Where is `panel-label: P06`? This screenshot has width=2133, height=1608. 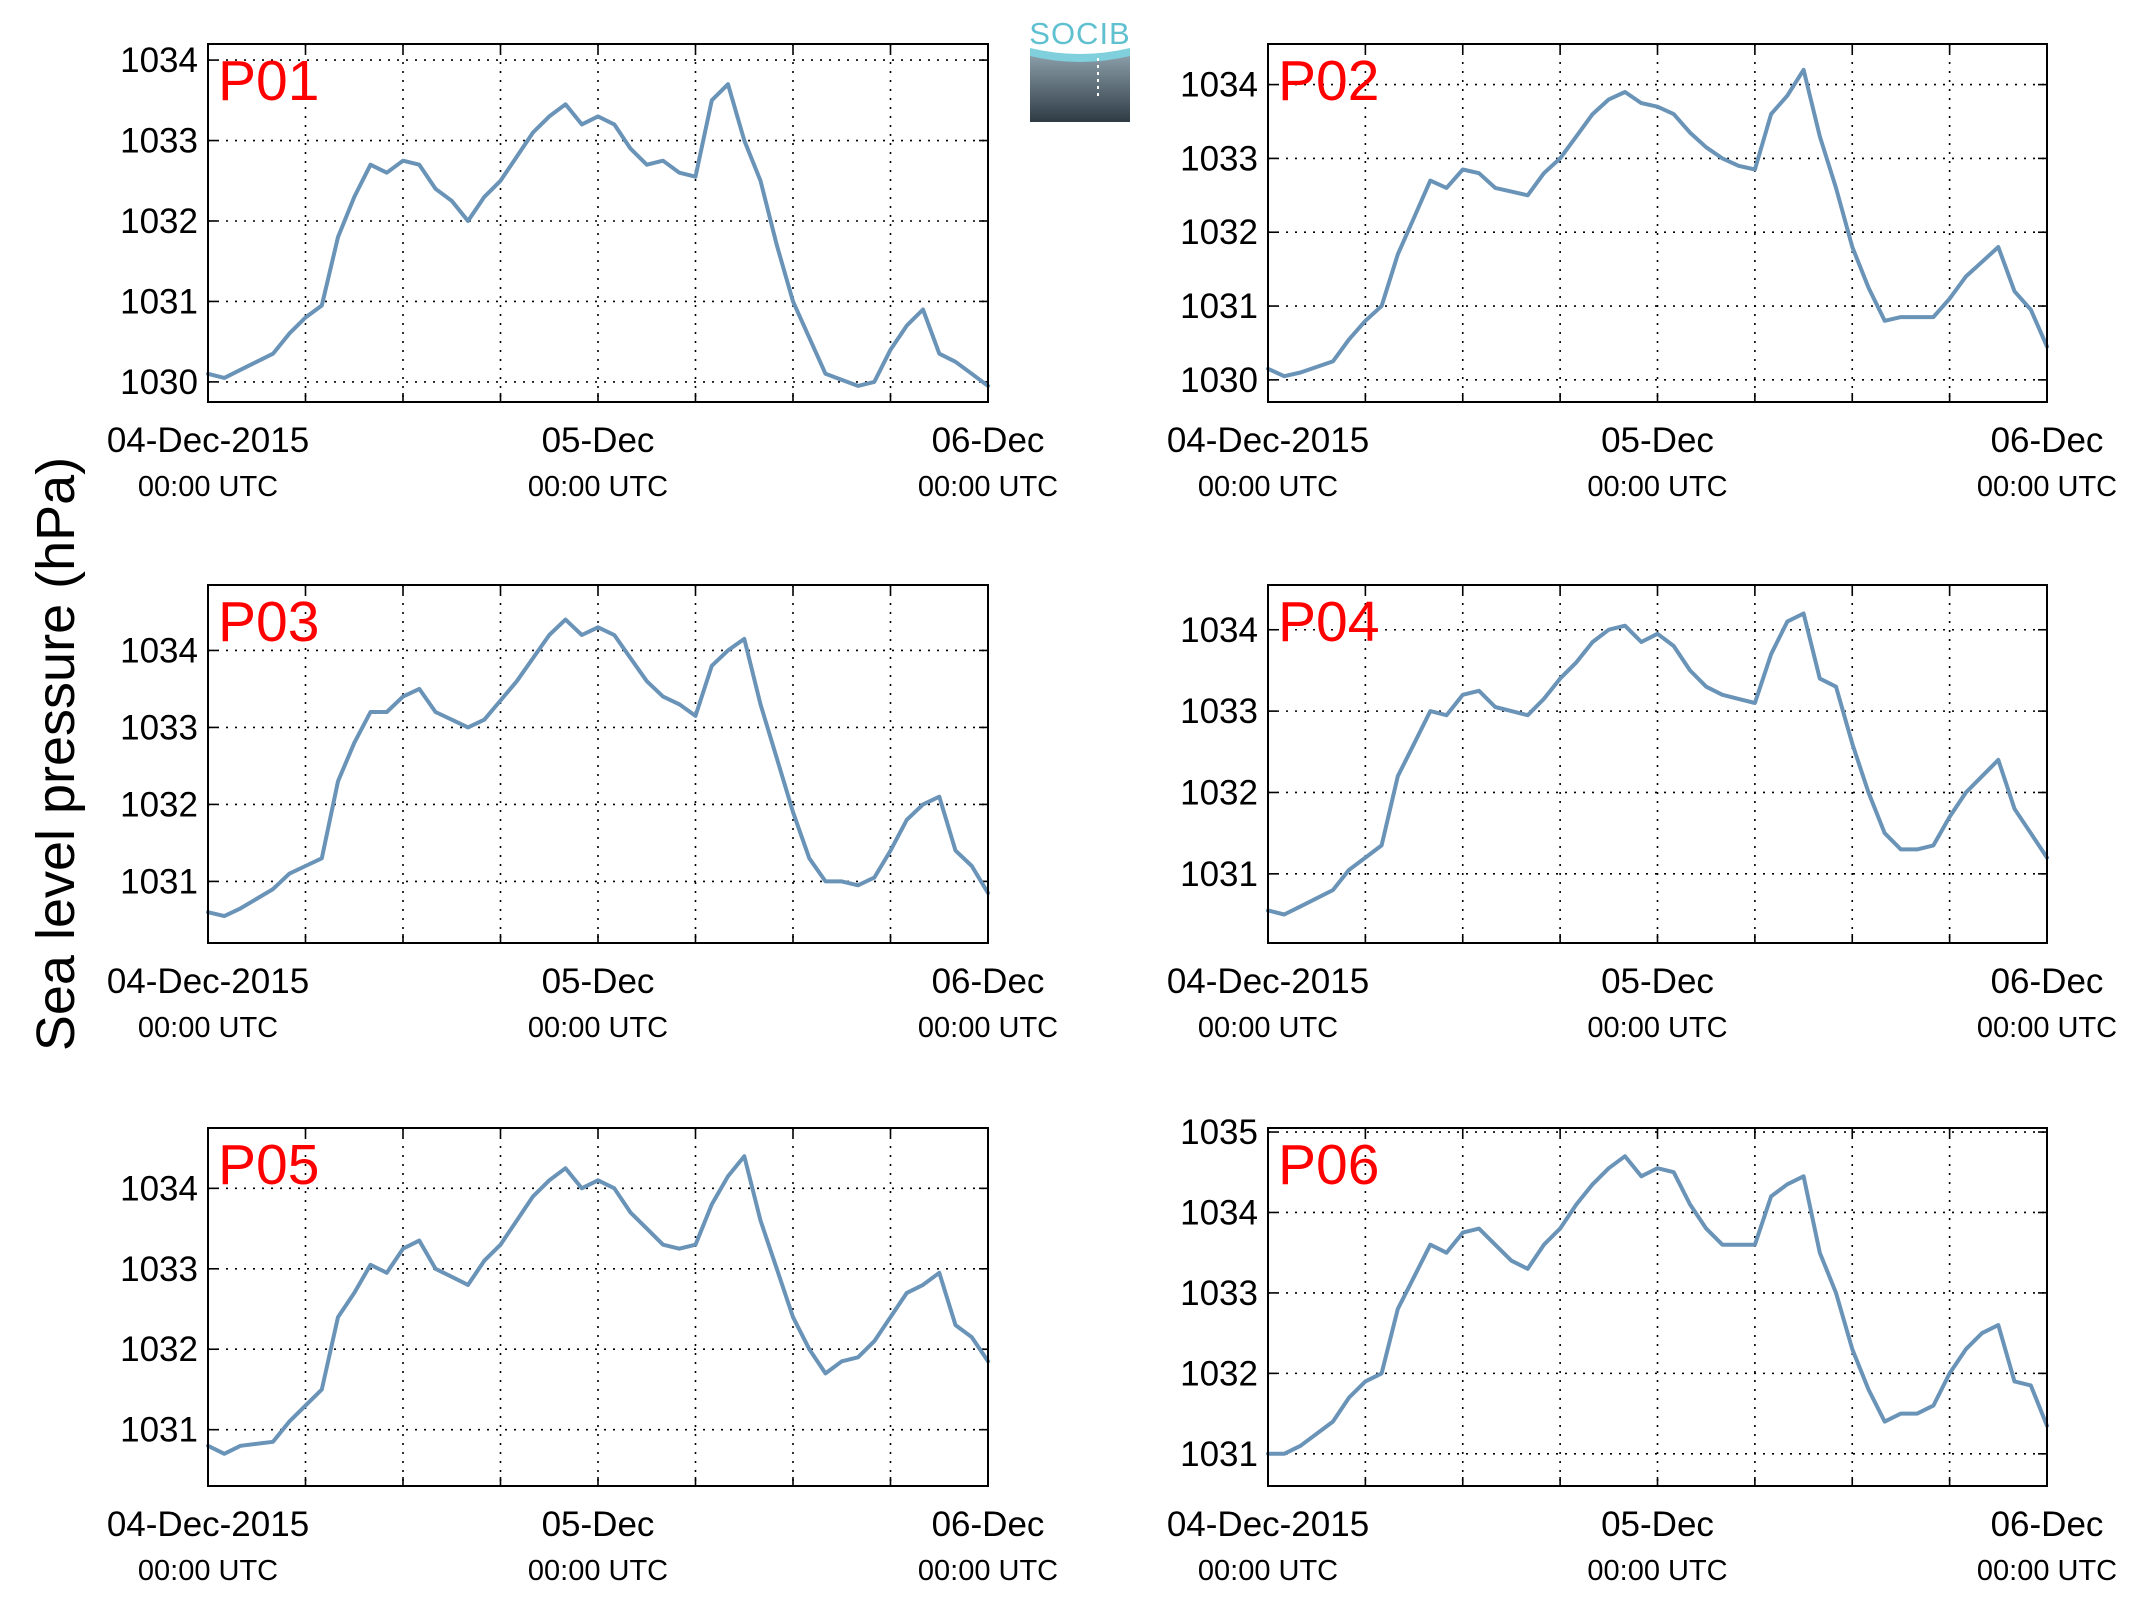 panel-label: P06 is located at coordinates (1328, 1165).